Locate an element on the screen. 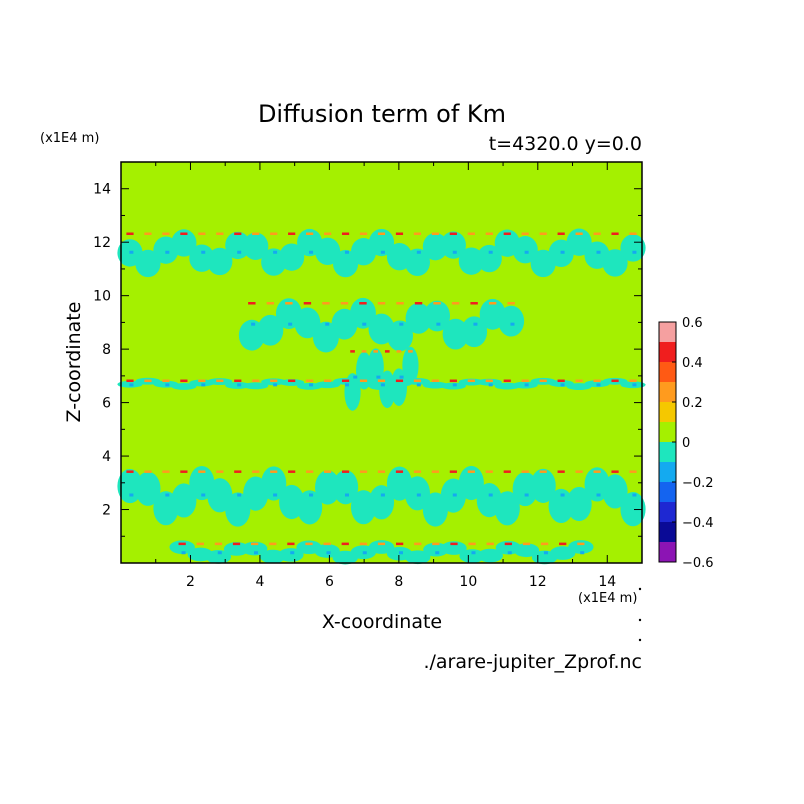  colorbar-tick-label: 0.2 is located at coordinates (692, 403).